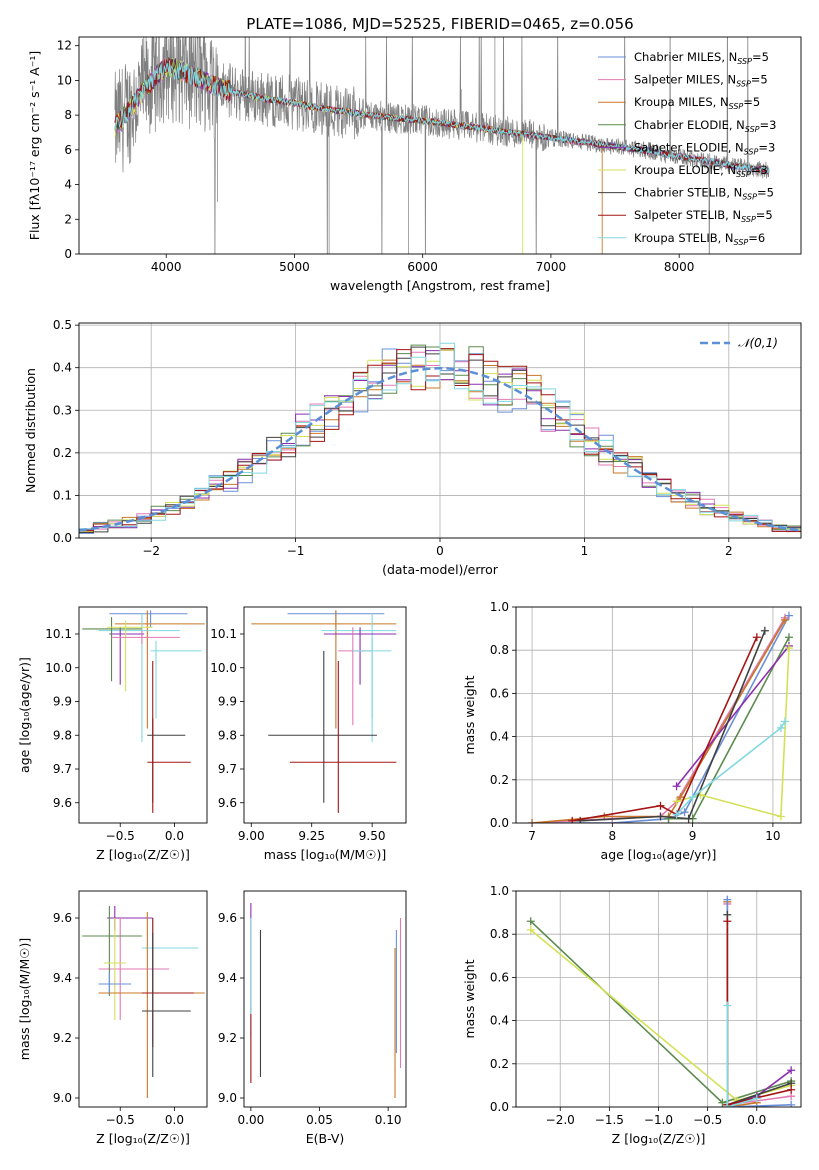 The image size is (819, 1170). I want to click on legend-entry: Kroupa STELIB, NSSP=6, so click(699, 239).